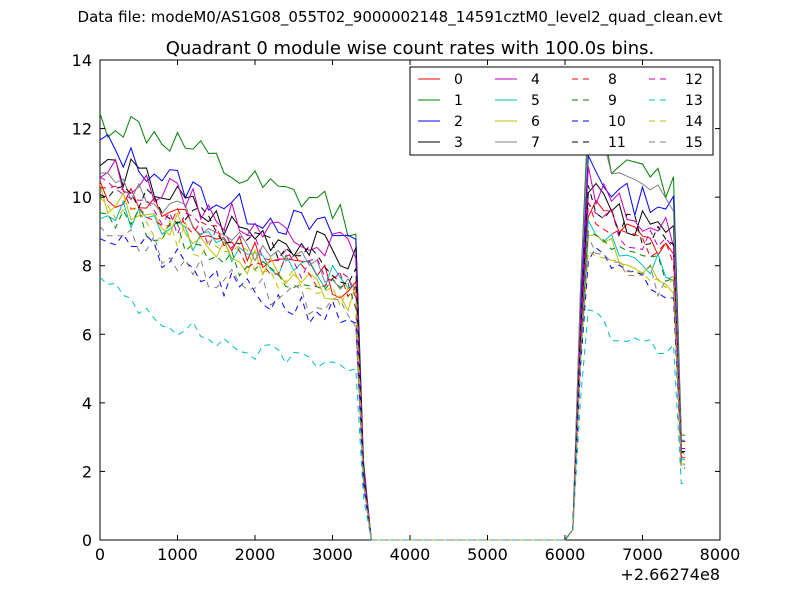  Describe the element at coordinates (100, 554) in the screenshot. I see `x-tick-label: 0` at that location.